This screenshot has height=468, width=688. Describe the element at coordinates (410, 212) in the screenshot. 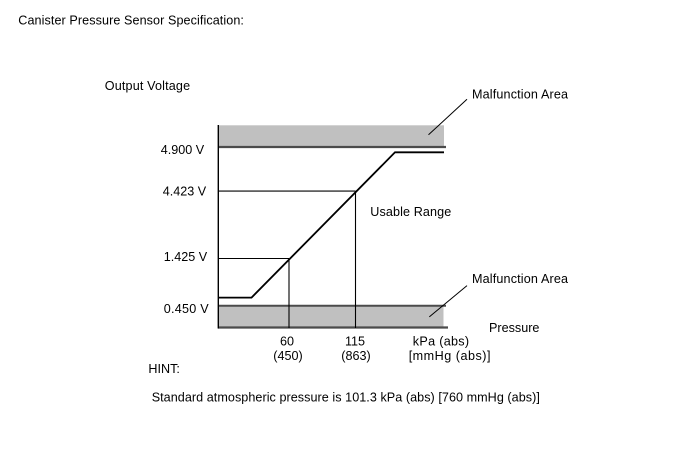

I see `svg-text: Usable Range` at that location.